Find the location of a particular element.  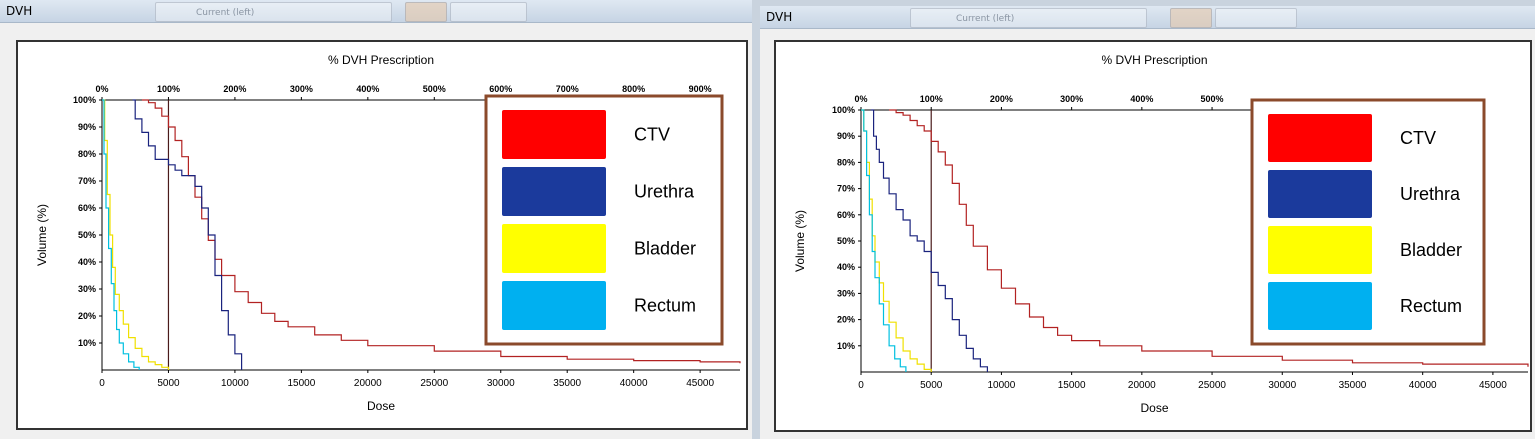

x-tick-label: 30000 is located at coordinates (501, 383).